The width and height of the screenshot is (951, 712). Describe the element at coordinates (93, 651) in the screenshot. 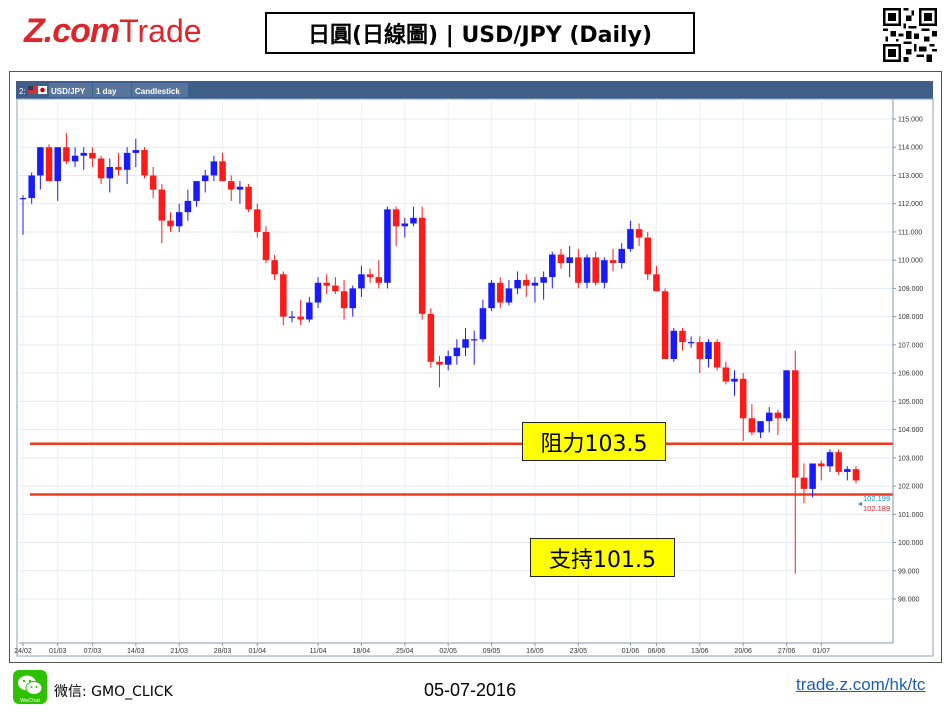

I see `x-tick-label: 07/03` at that location.